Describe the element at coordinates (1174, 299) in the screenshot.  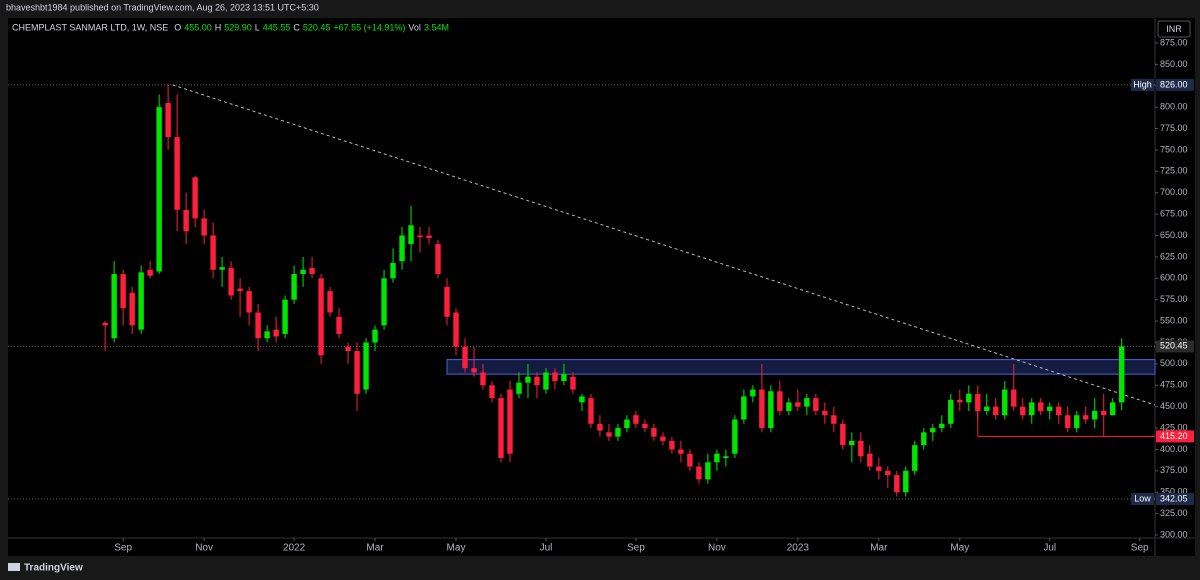
I see `y-tick-label: 575.00` at that location.